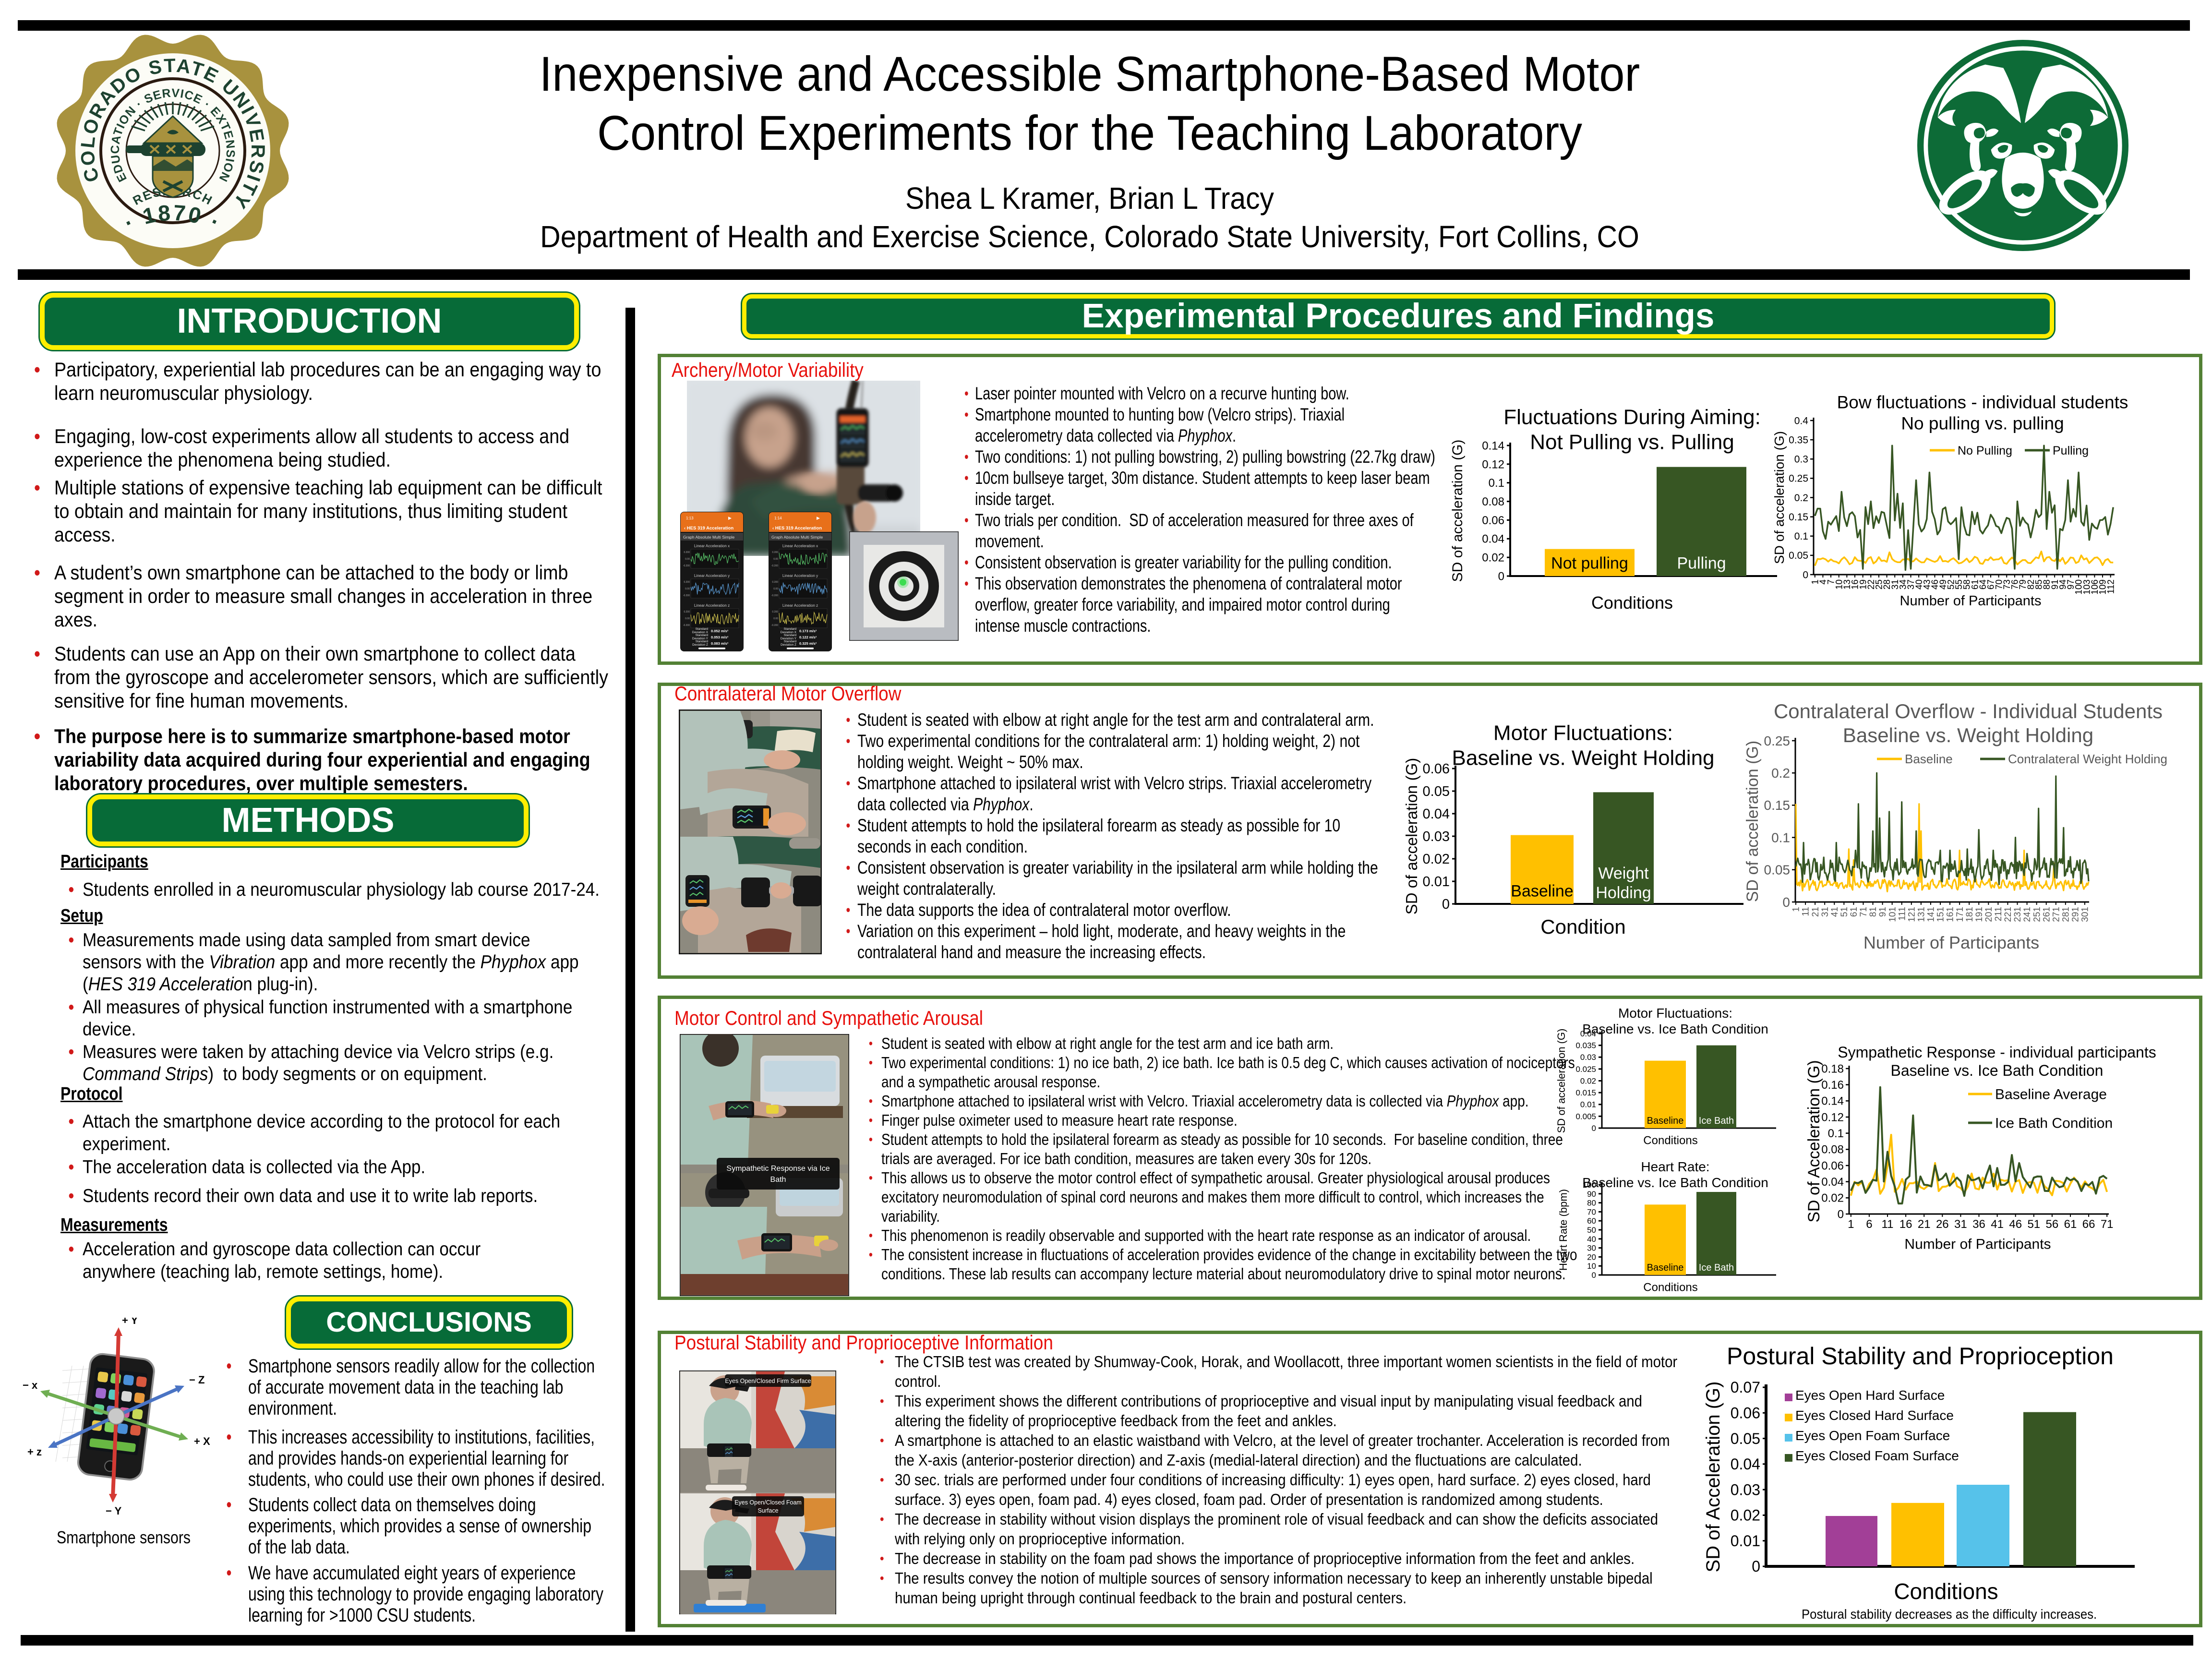  I want to click on svg-text: 0.00, so click(687, 618).